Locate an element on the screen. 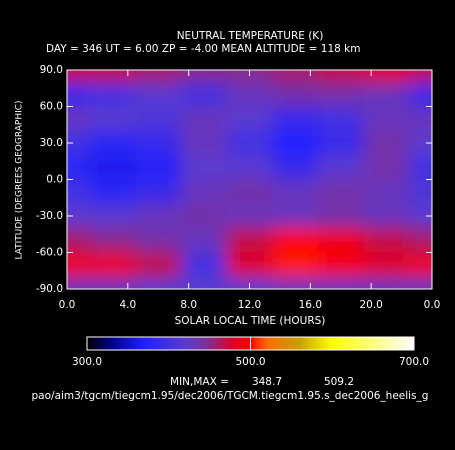 The width and height of the screenshot is (455, 450). chart-title: NEUTRAL TEMPERATURE (K) is located at coordinates (250, 36).